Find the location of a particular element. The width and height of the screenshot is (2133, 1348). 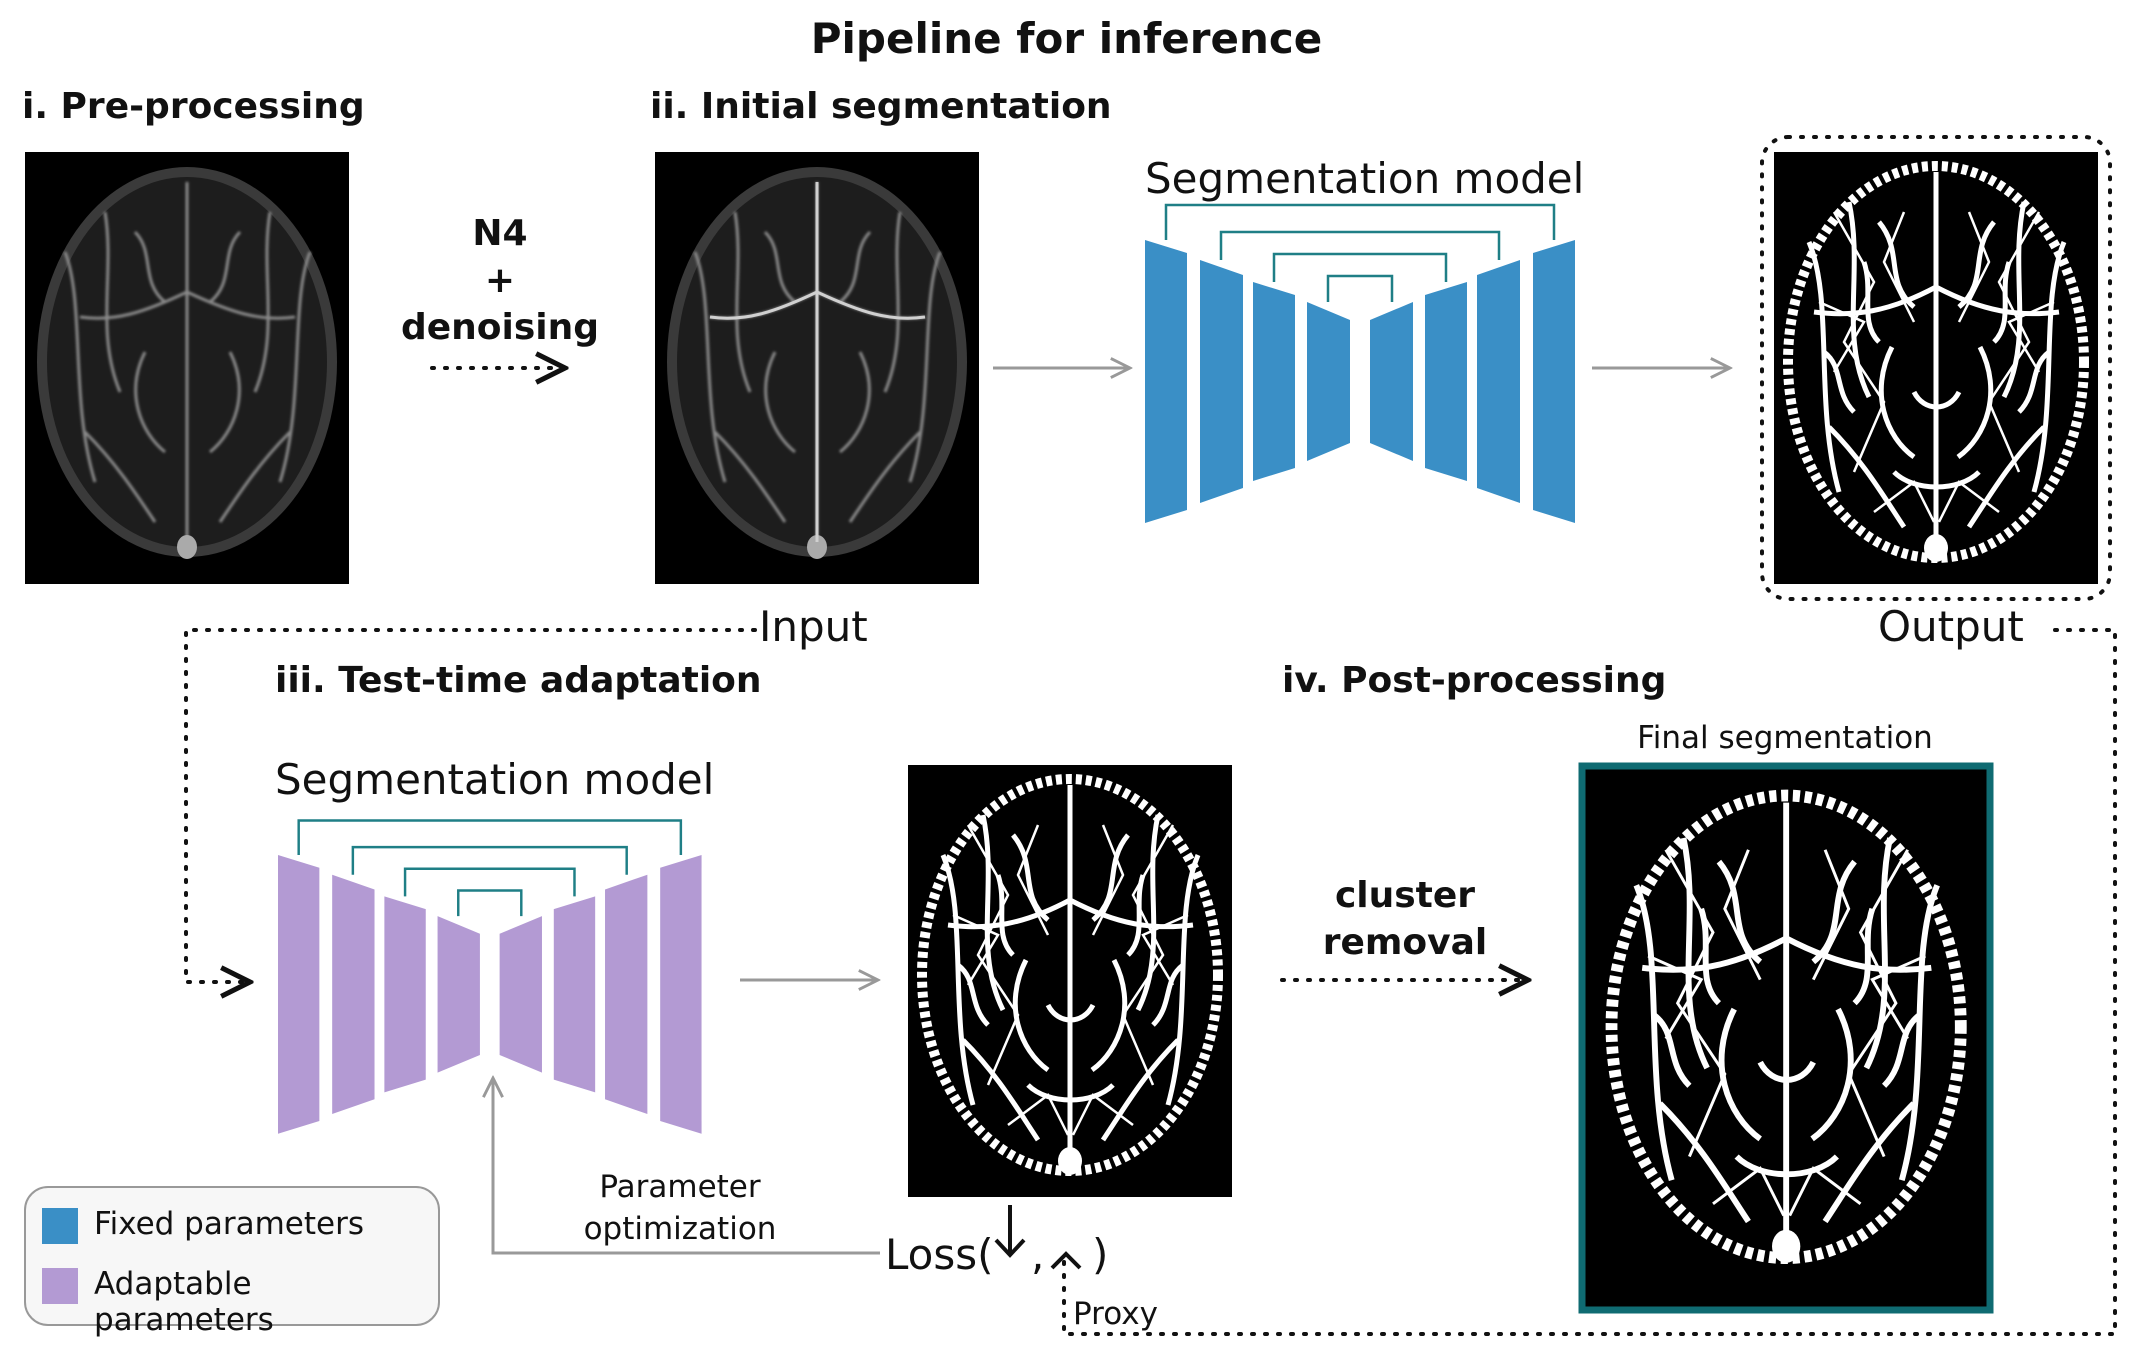

loss-comma: , is located at coordinates (1038, 1254).